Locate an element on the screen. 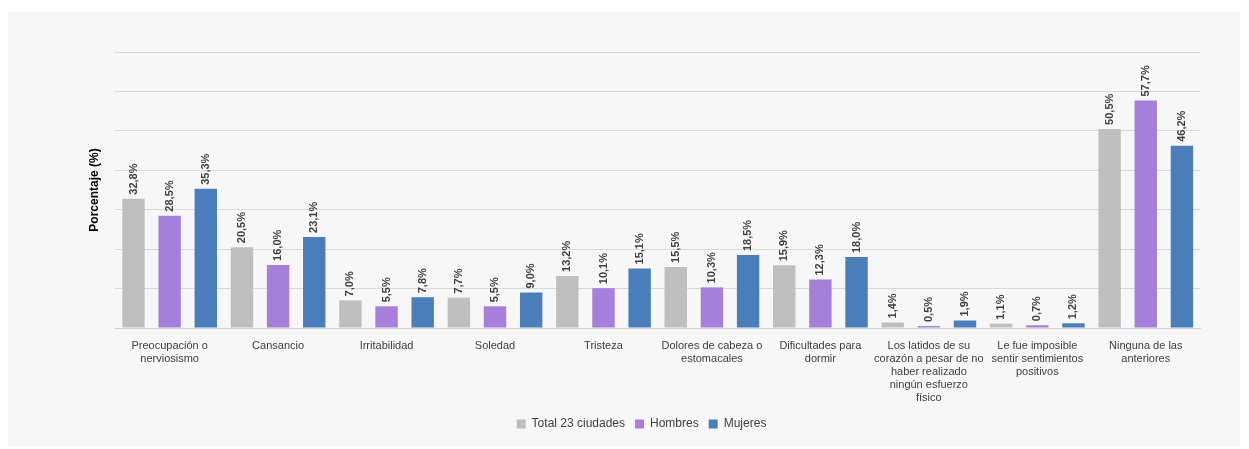  data-label: 10,1% is located at coordinates (602, 268).